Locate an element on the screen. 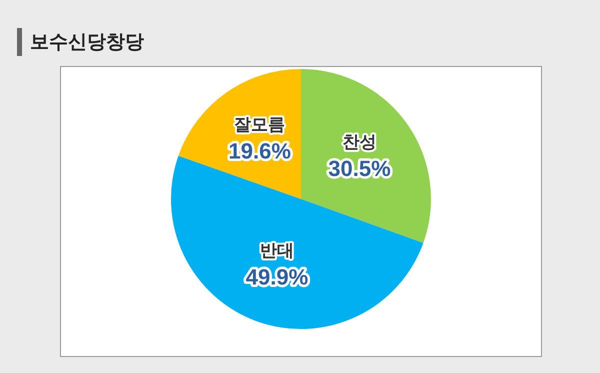 The image size is (600, 373). slice-label: 잘모름 is located at coordinates (260, 125).